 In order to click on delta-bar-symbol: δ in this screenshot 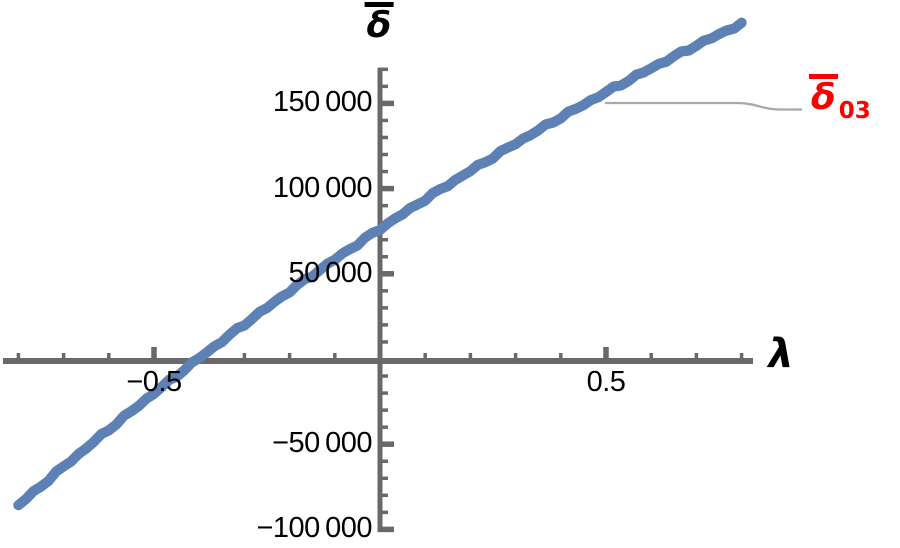, I will do `click(379, 23)`.